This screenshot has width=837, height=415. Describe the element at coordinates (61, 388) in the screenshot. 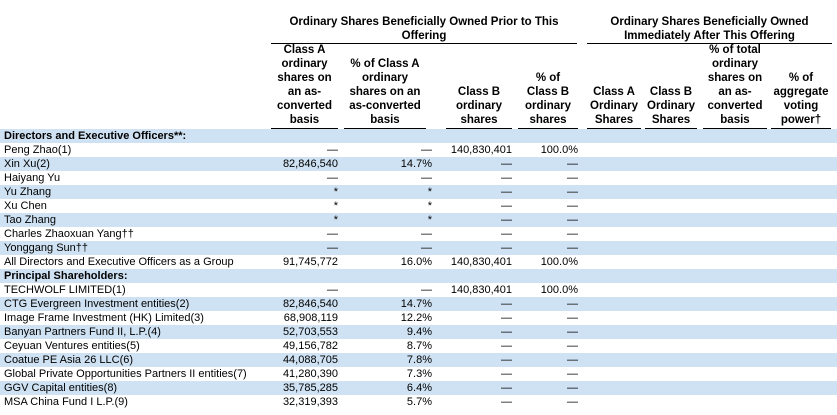

I see `row-label: GGV Capital entities(8)` at that location.